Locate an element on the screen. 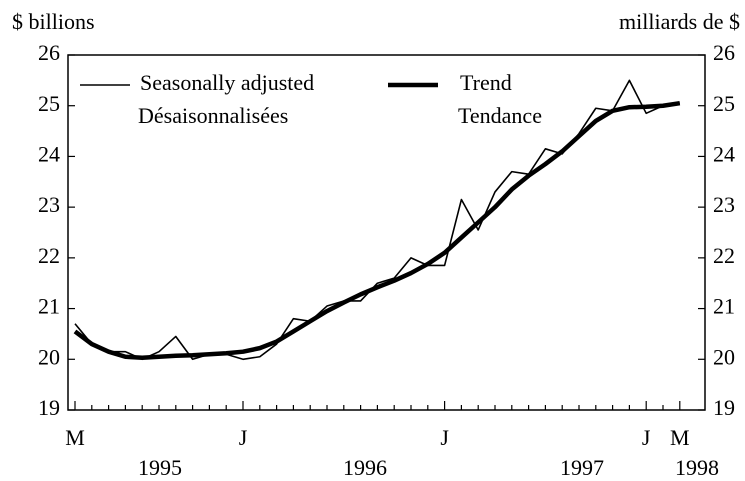 The height and width of the screenshot is (481, 745). y-tick-label: 19 is located at coordinates (49, 407).